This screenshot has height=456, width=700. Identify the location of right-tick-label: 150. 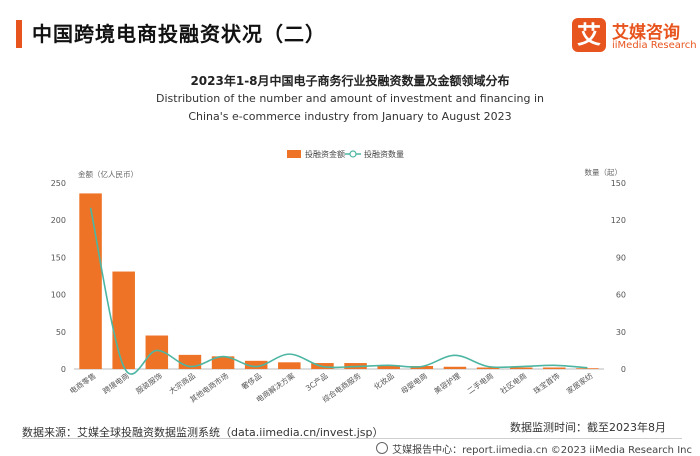
(618, 183).